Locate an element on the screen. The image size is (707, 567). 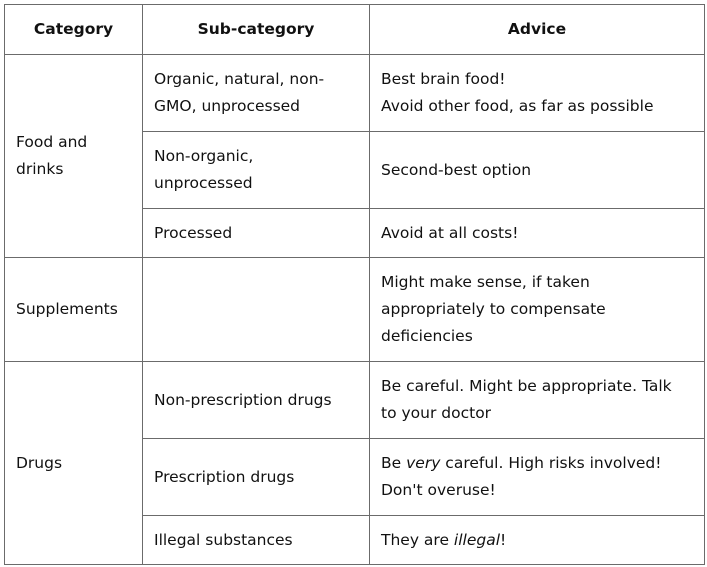
emphasis: very is located at coordinates (423, 463).